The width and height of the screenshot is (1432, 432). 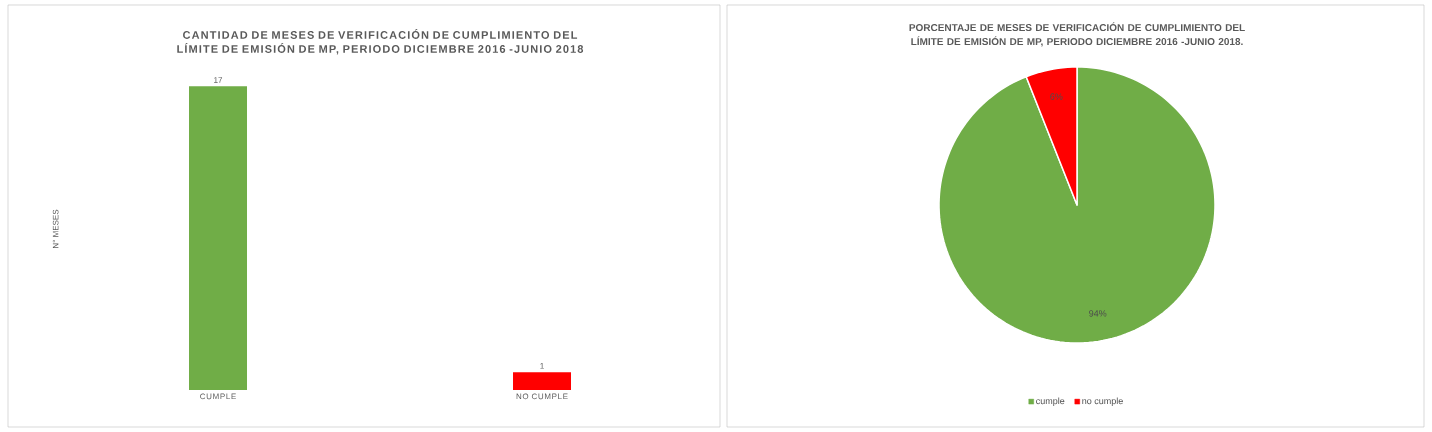 I want to click on chart-title: CANTIDAD DE MESES DE VERIFICACIÓN DE CUMPLIMIENTO DEL LÍMITE DE EMISIÓN DE MP, PERIODO DICIEMBRE 2016 -JUNIO 2018, so click(x=380, y=42).